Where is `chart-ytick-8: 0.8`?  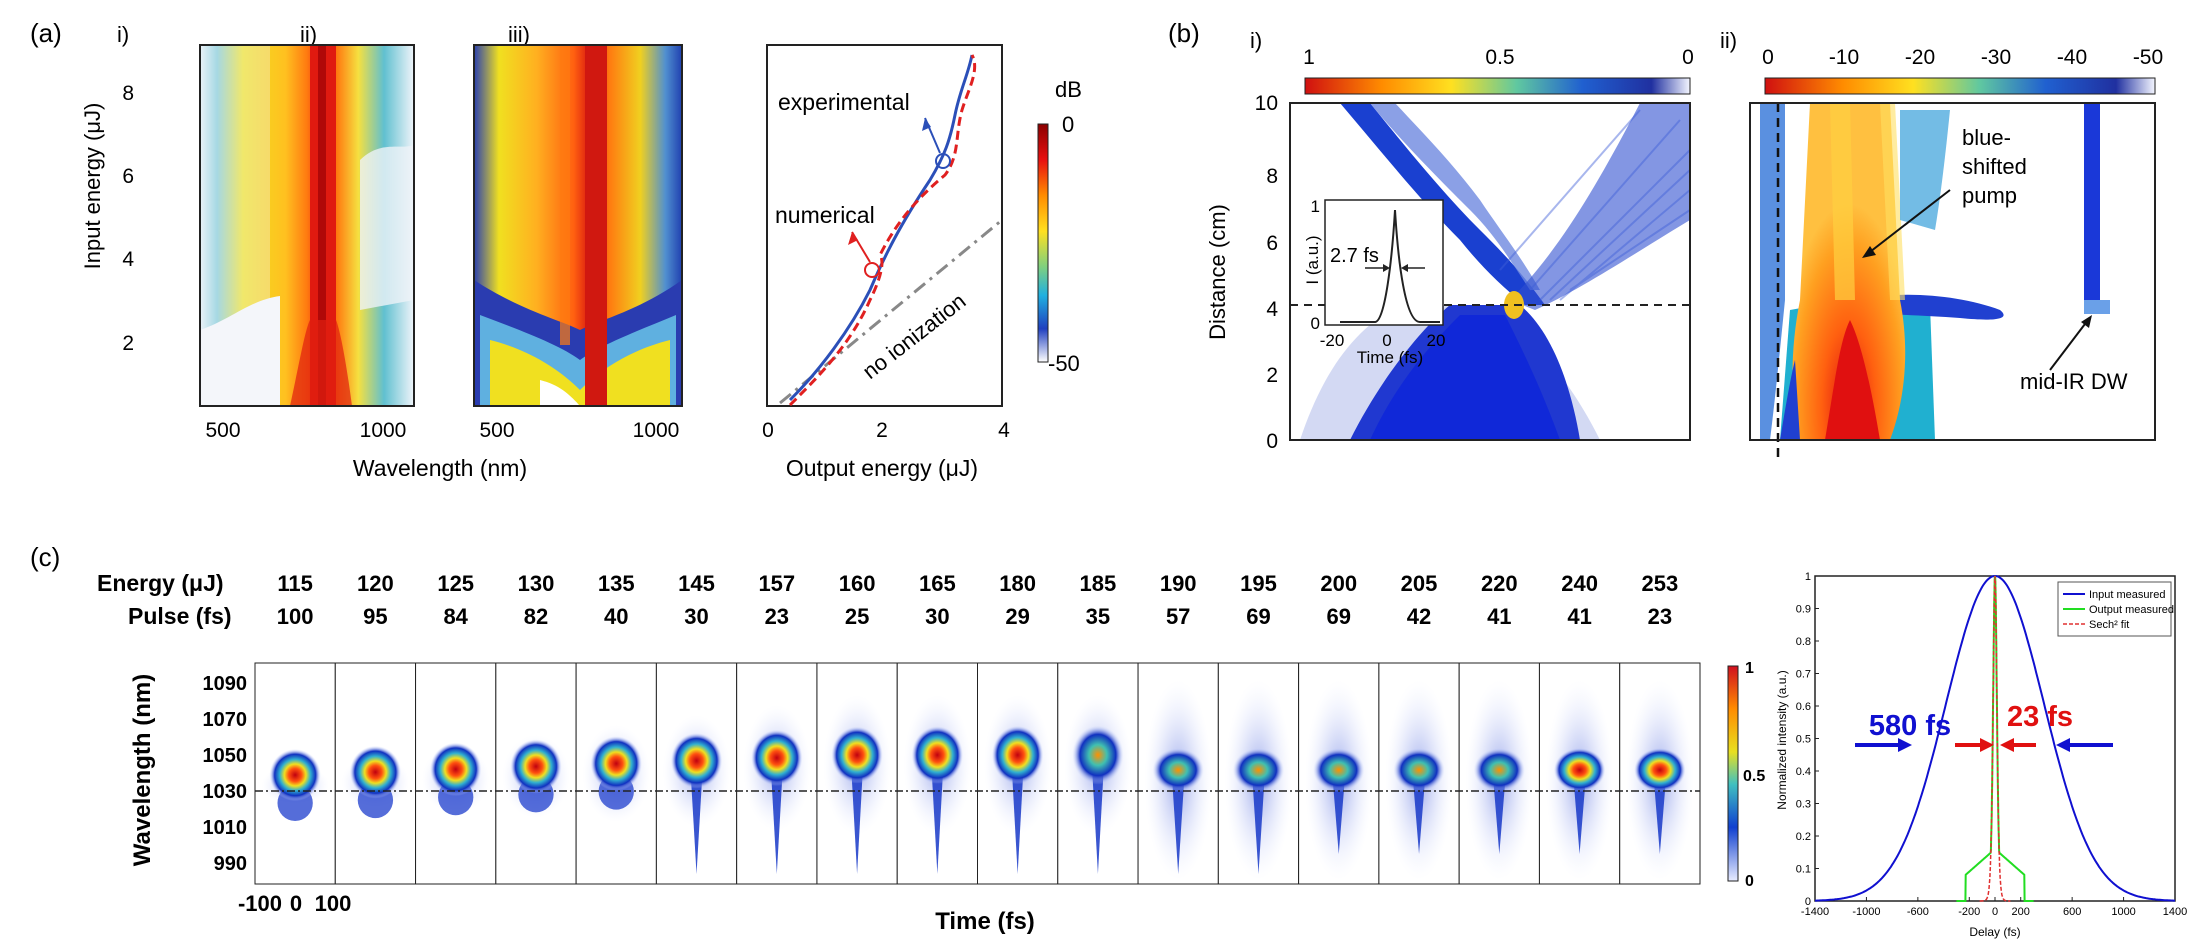 chart-ytick-8: 0.8 is located at coordinates (1803, 642).